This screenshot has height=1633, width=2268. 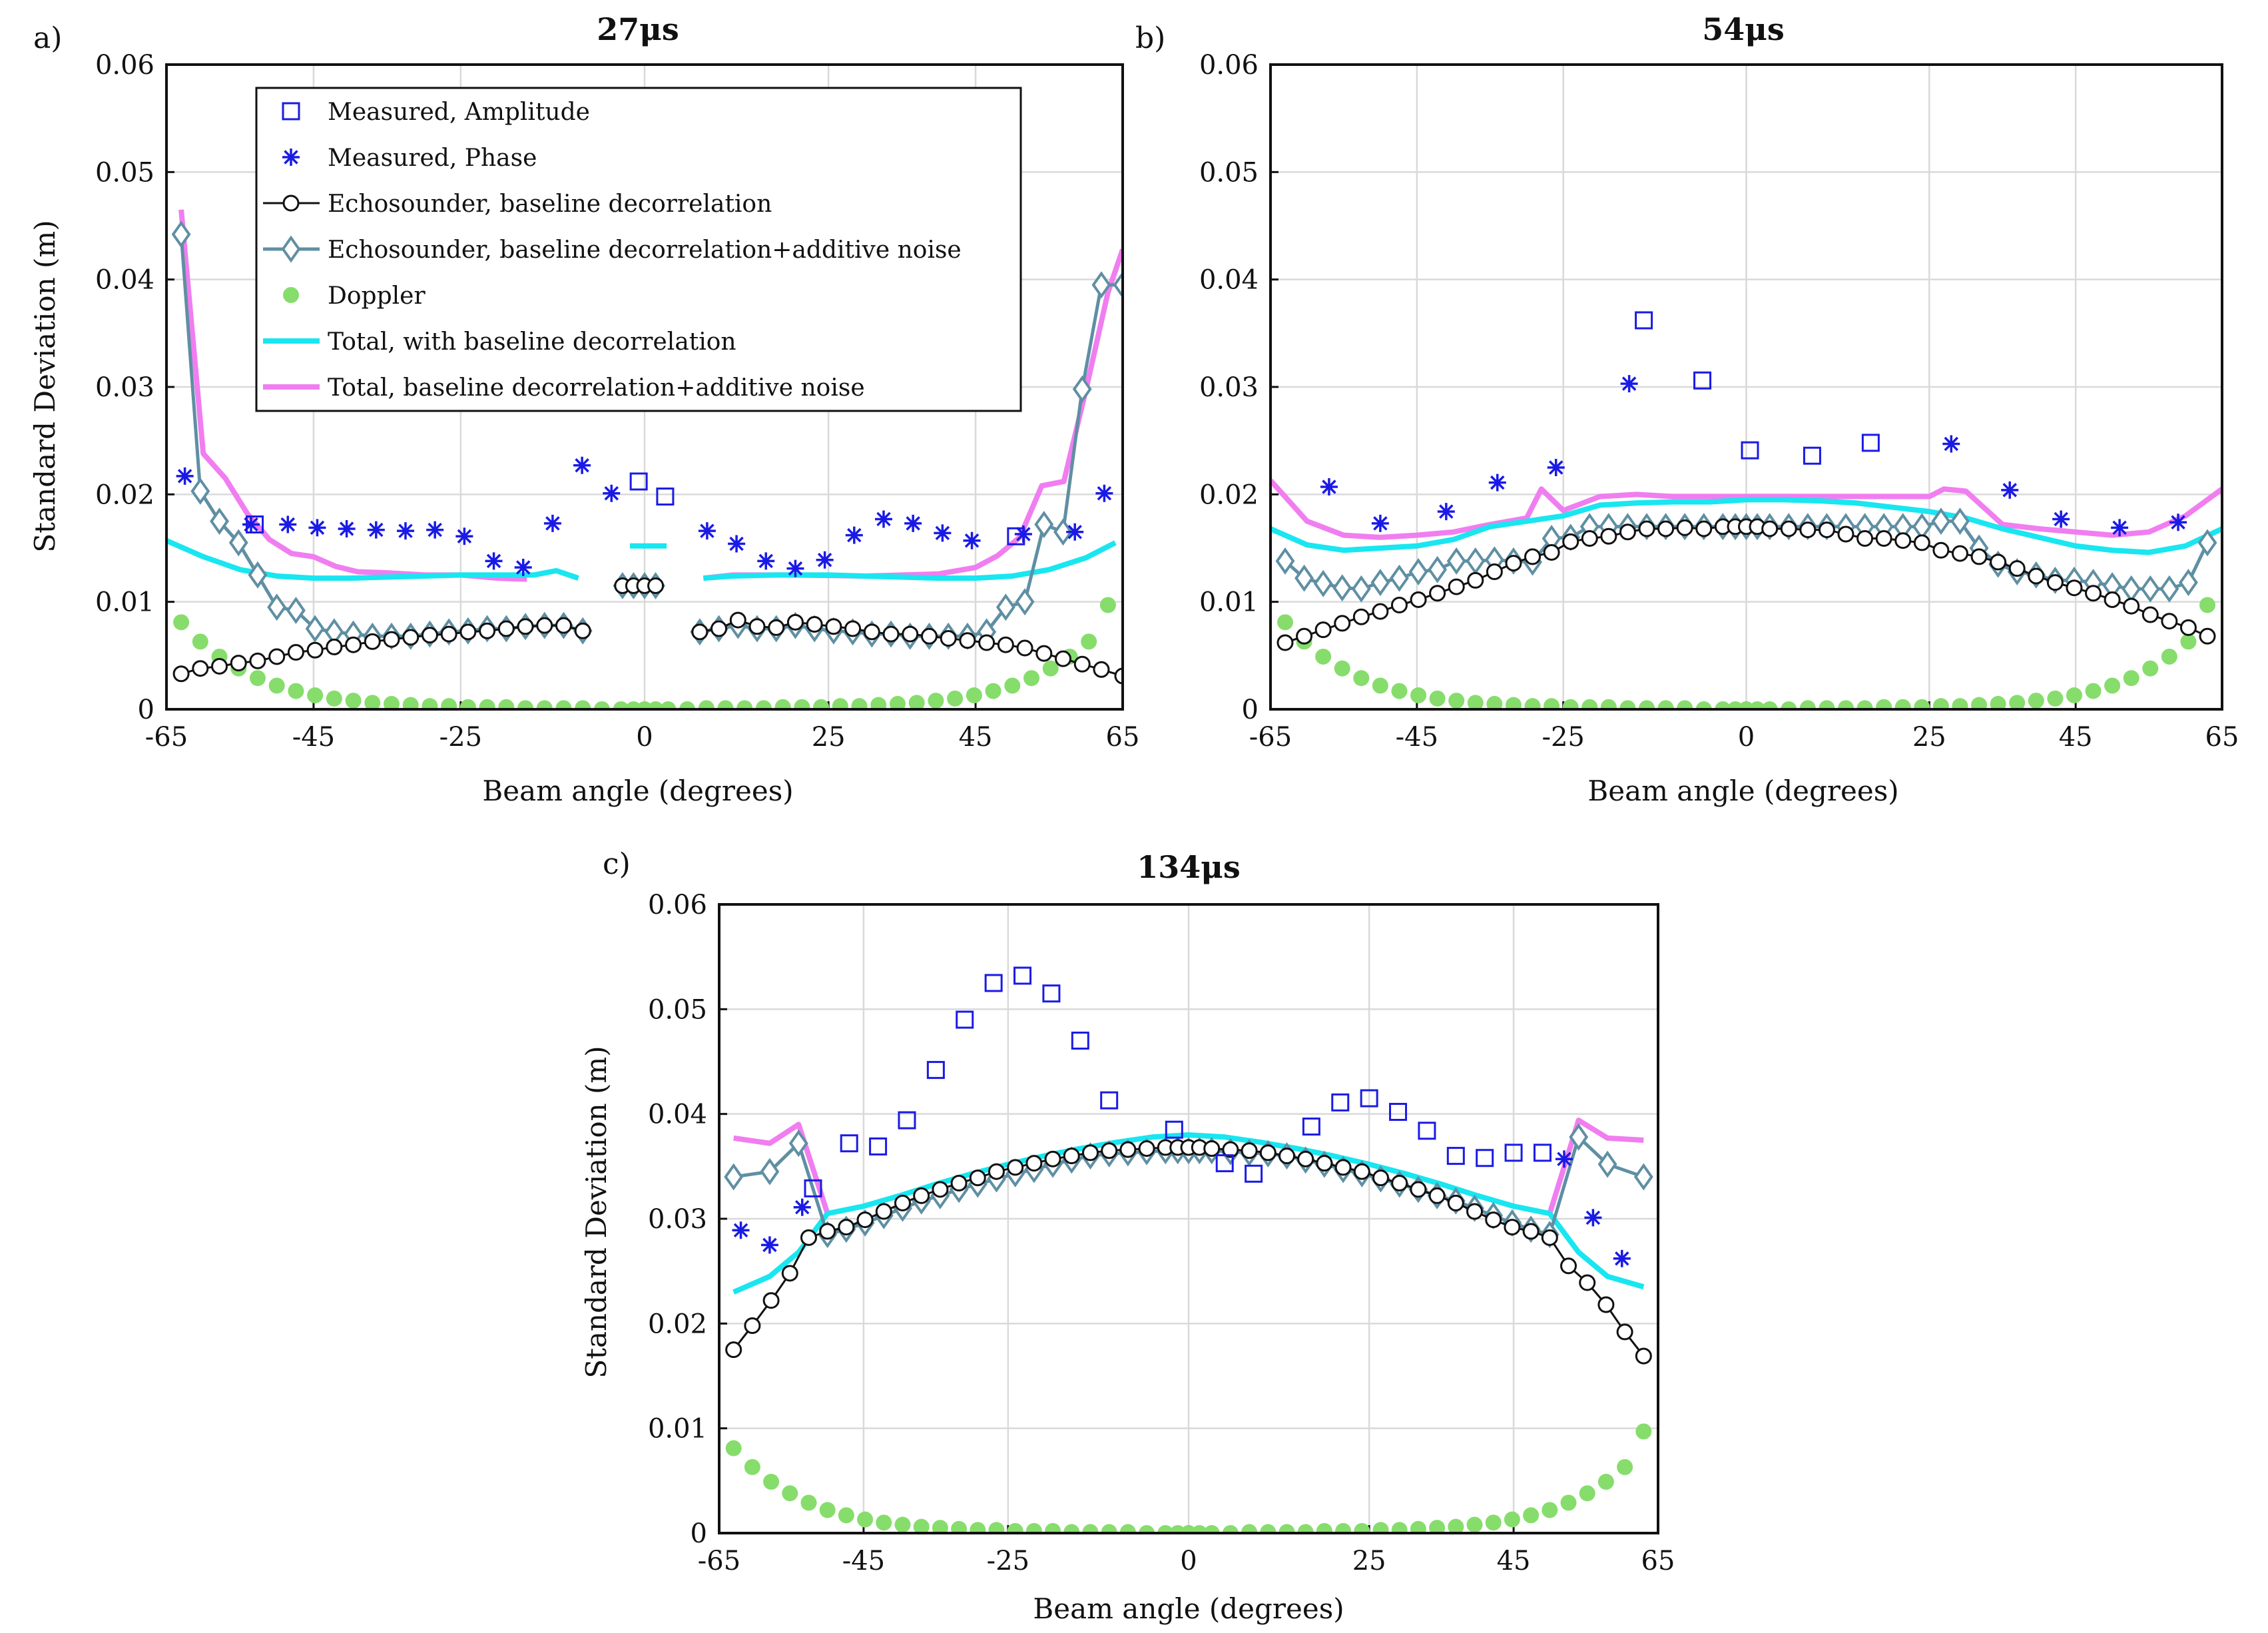 What do you see at coordinates (432, 158) in the screenshot?
I see `legend-label: Measured, Phase` at bounding box center [432, 158].